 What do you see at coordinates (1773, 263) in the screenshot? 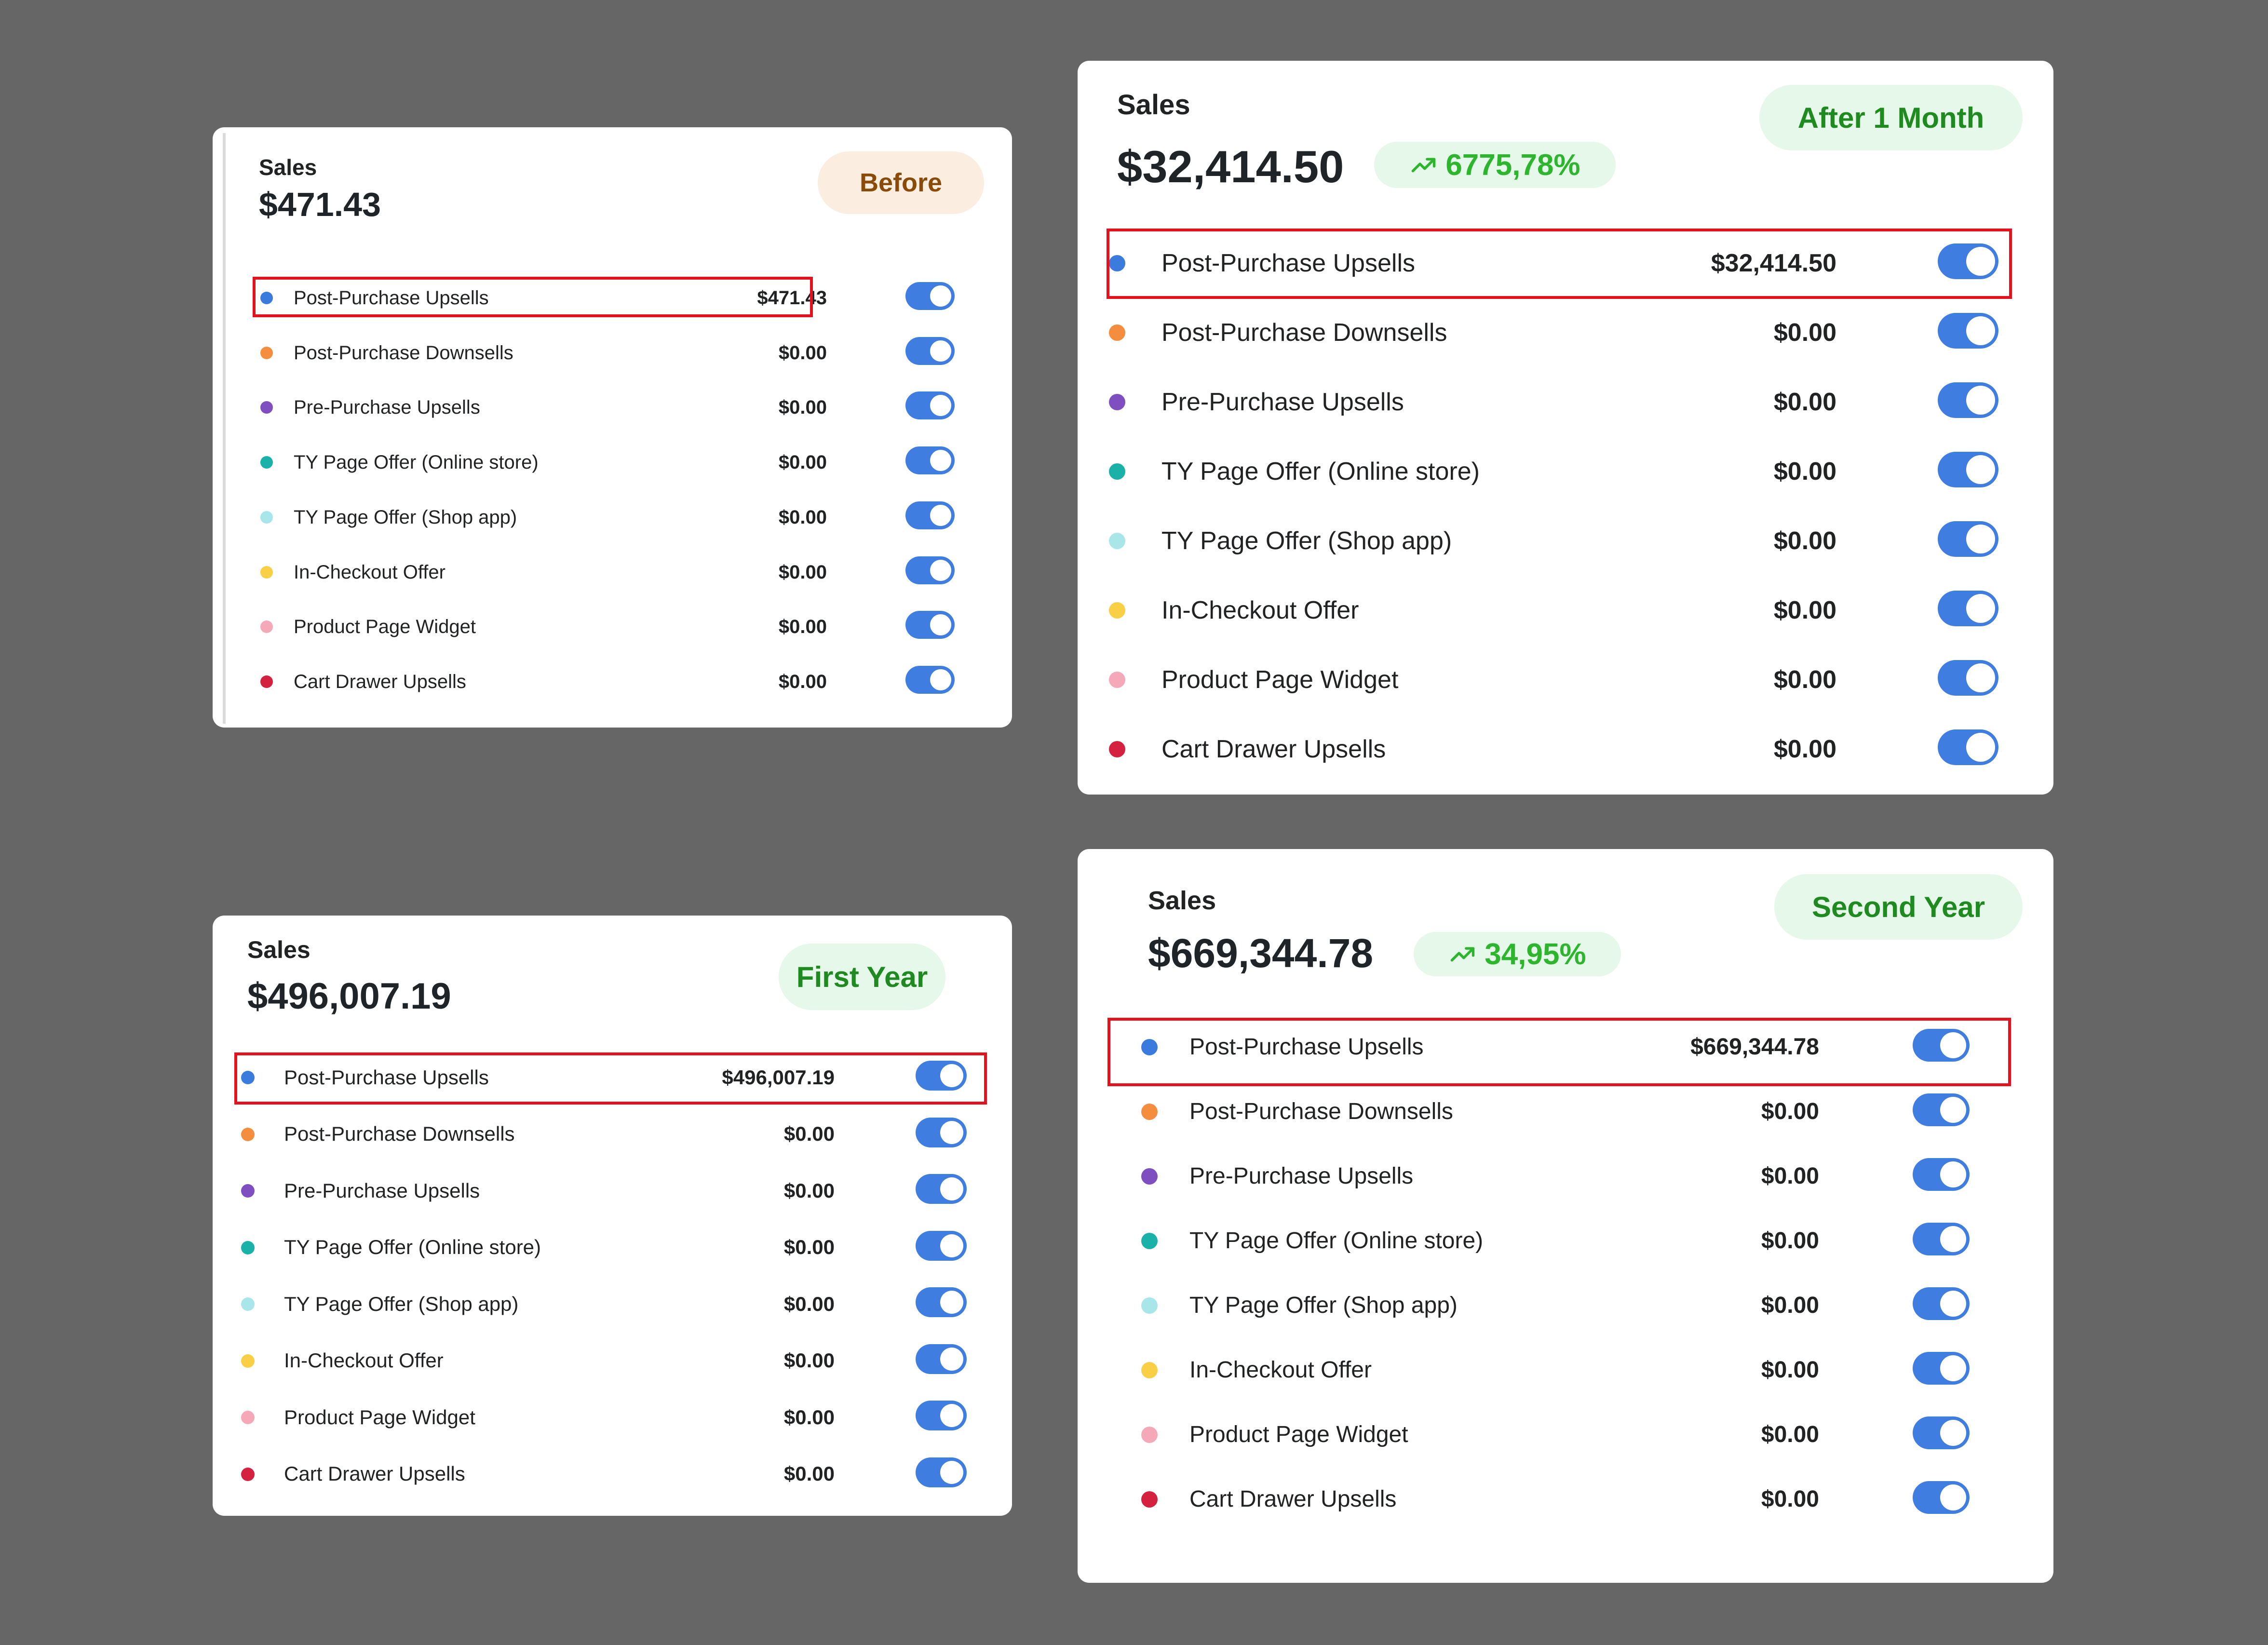
I see `channel-row-post-purchase-upsells-value: $32,414.50` at bounding box center [1773, 263].